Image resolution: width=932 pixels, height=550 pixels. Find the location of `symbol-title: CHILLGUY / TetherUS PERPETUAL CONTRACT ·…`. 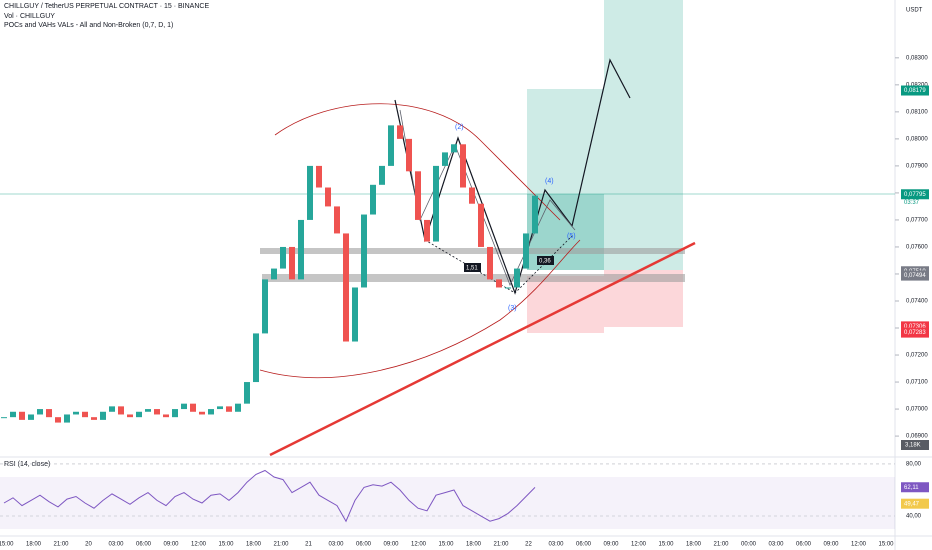

symbol-title: CHILLGUY / TetherUS PERPETUAL CONTRACT ·… is located at coordinates (106, 6).